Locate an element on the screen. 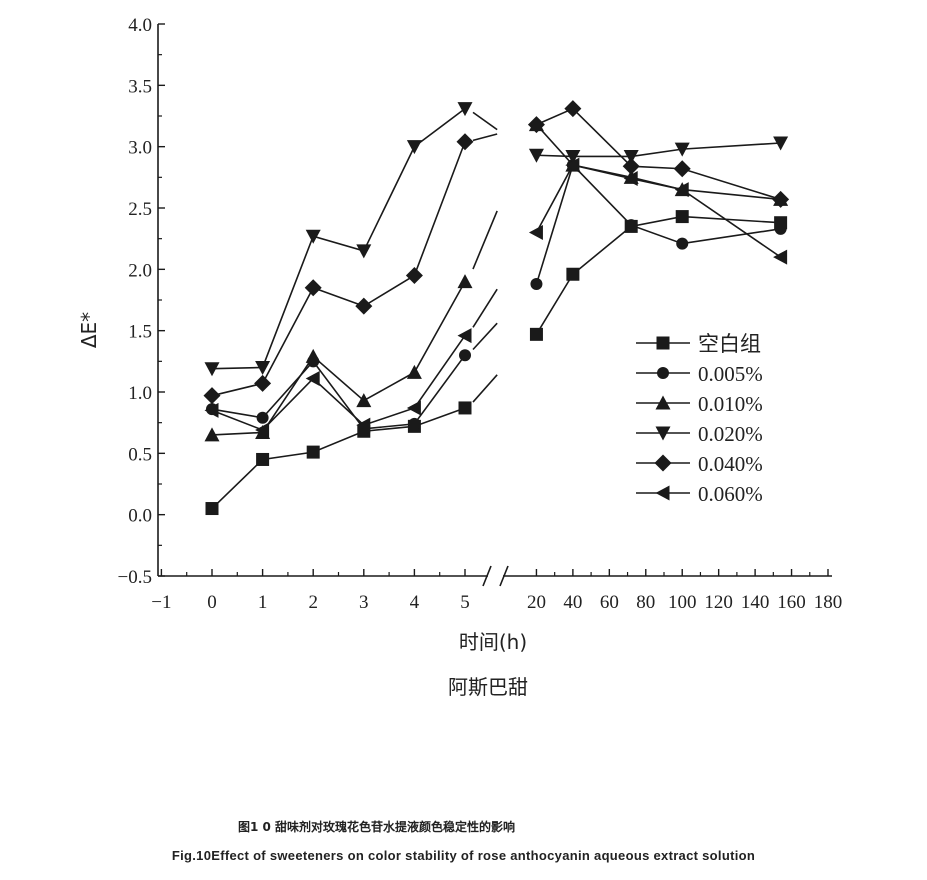 This screenshot has height=880, width=927. x-tick-label: 160 is located at coordinates (791, 602).